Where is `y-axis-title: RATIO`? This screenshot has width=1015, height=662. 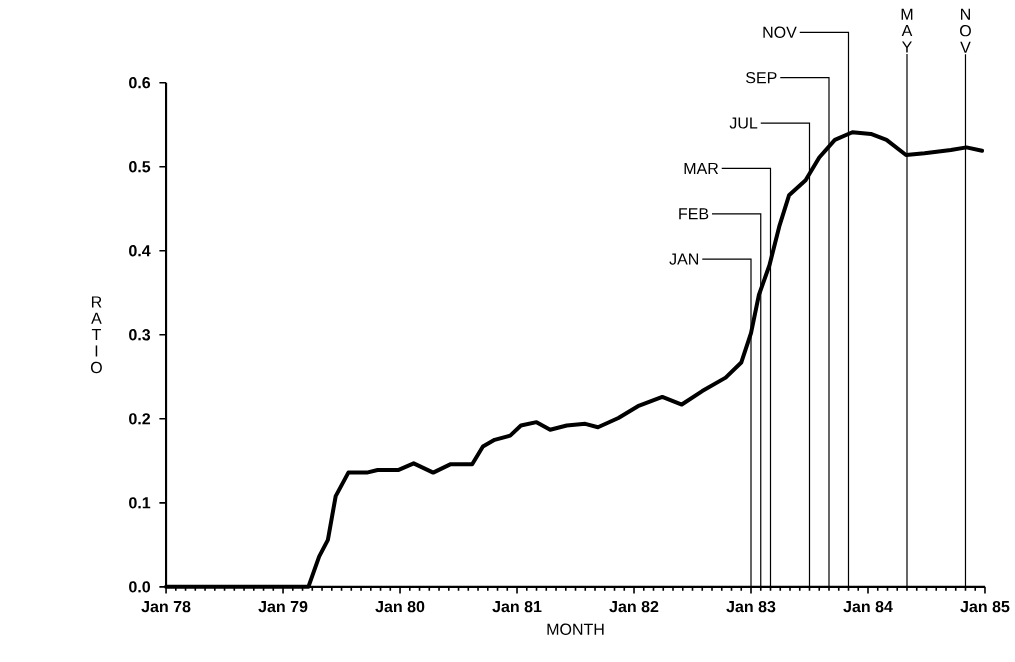
y-axis-title: RATIO is located at coordinates (96, 335).